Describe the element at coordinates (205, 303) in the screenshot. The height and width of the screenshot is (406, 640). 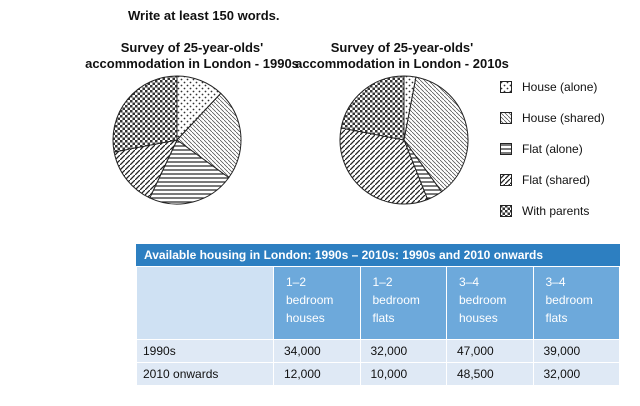
I see `table-header-blank` at that location.